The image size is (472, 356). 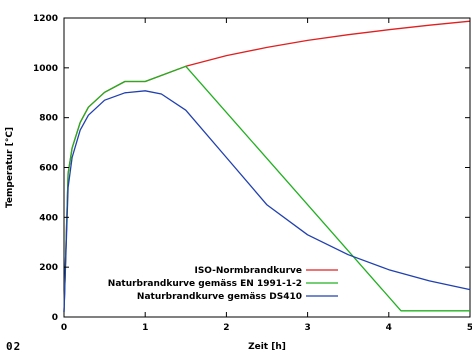 What do you see at coordinates (248, 271) in the screenshot?
I see `legend-label: ISO-Normbrandkurve` at bounding box center [248, 271].